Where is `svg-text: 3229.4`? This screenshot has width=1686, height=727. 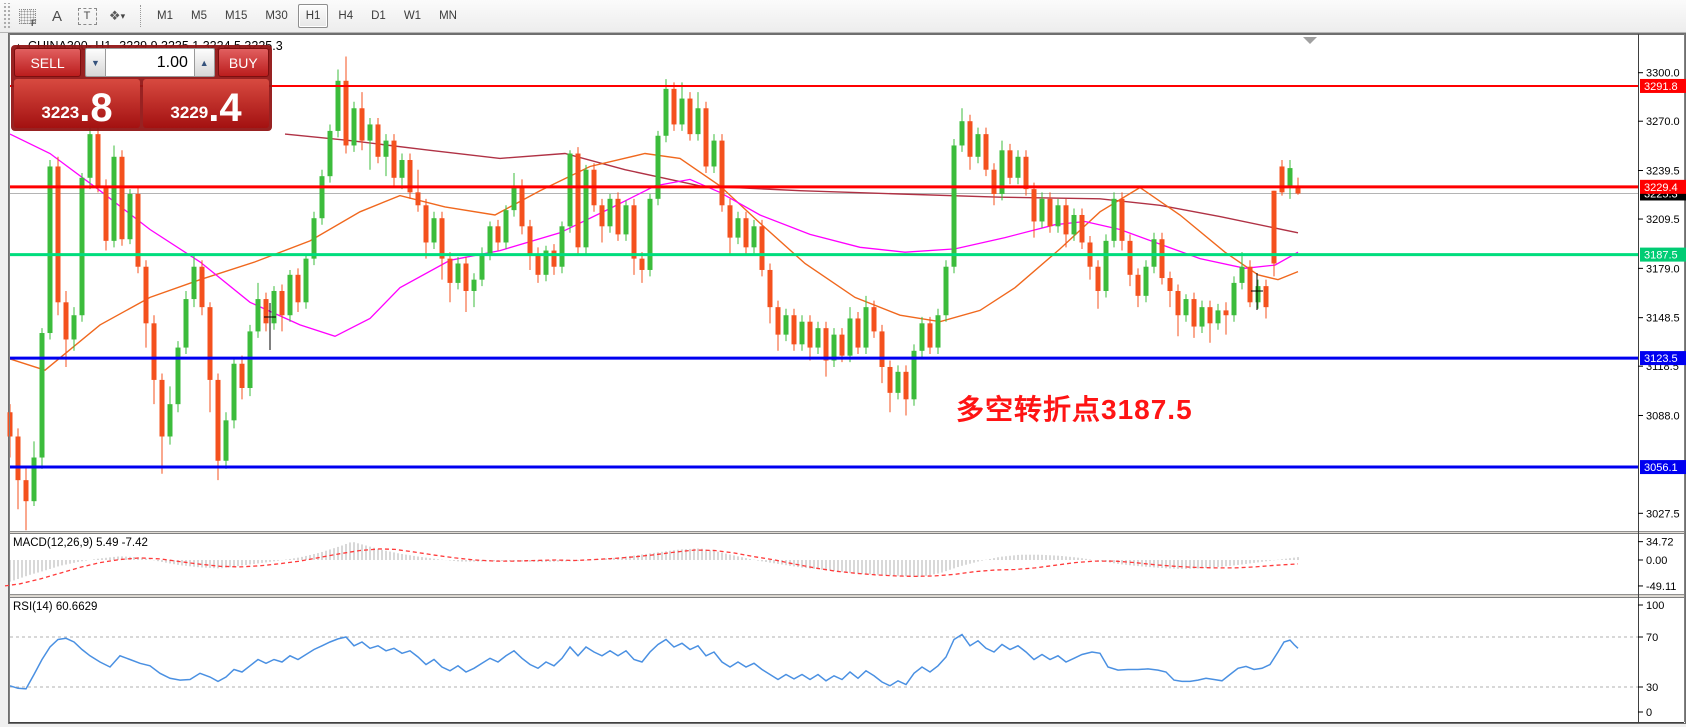
svg-text: 3229.4 is located at coordinates (1661, 188).